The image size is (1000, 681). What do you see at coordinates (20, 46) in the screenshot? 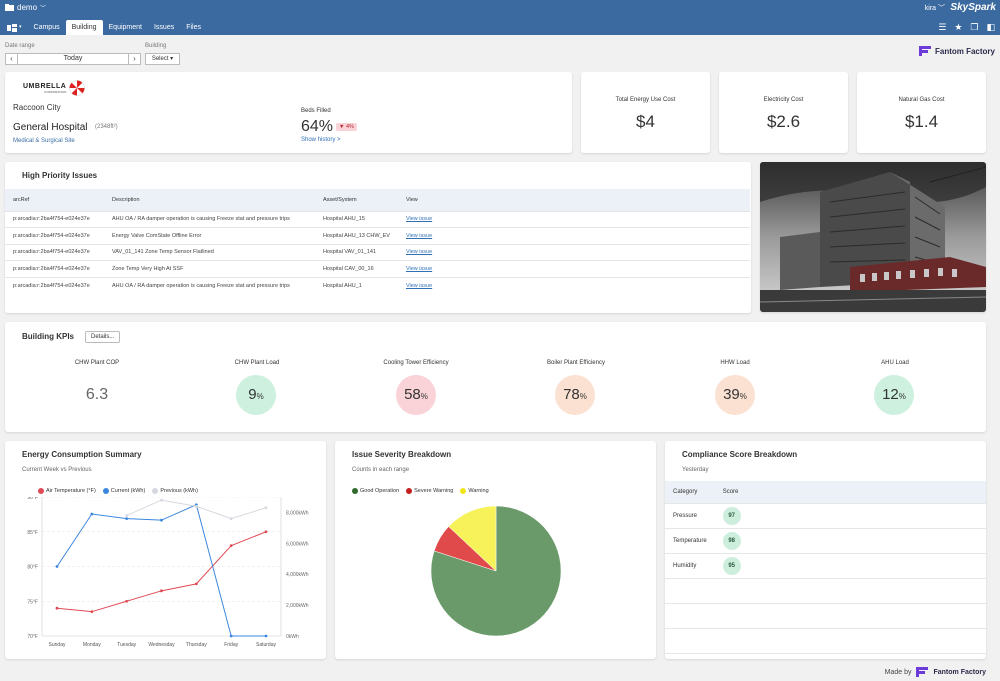
I see `date-range-label: Date range` at bounding box center [20, 46].